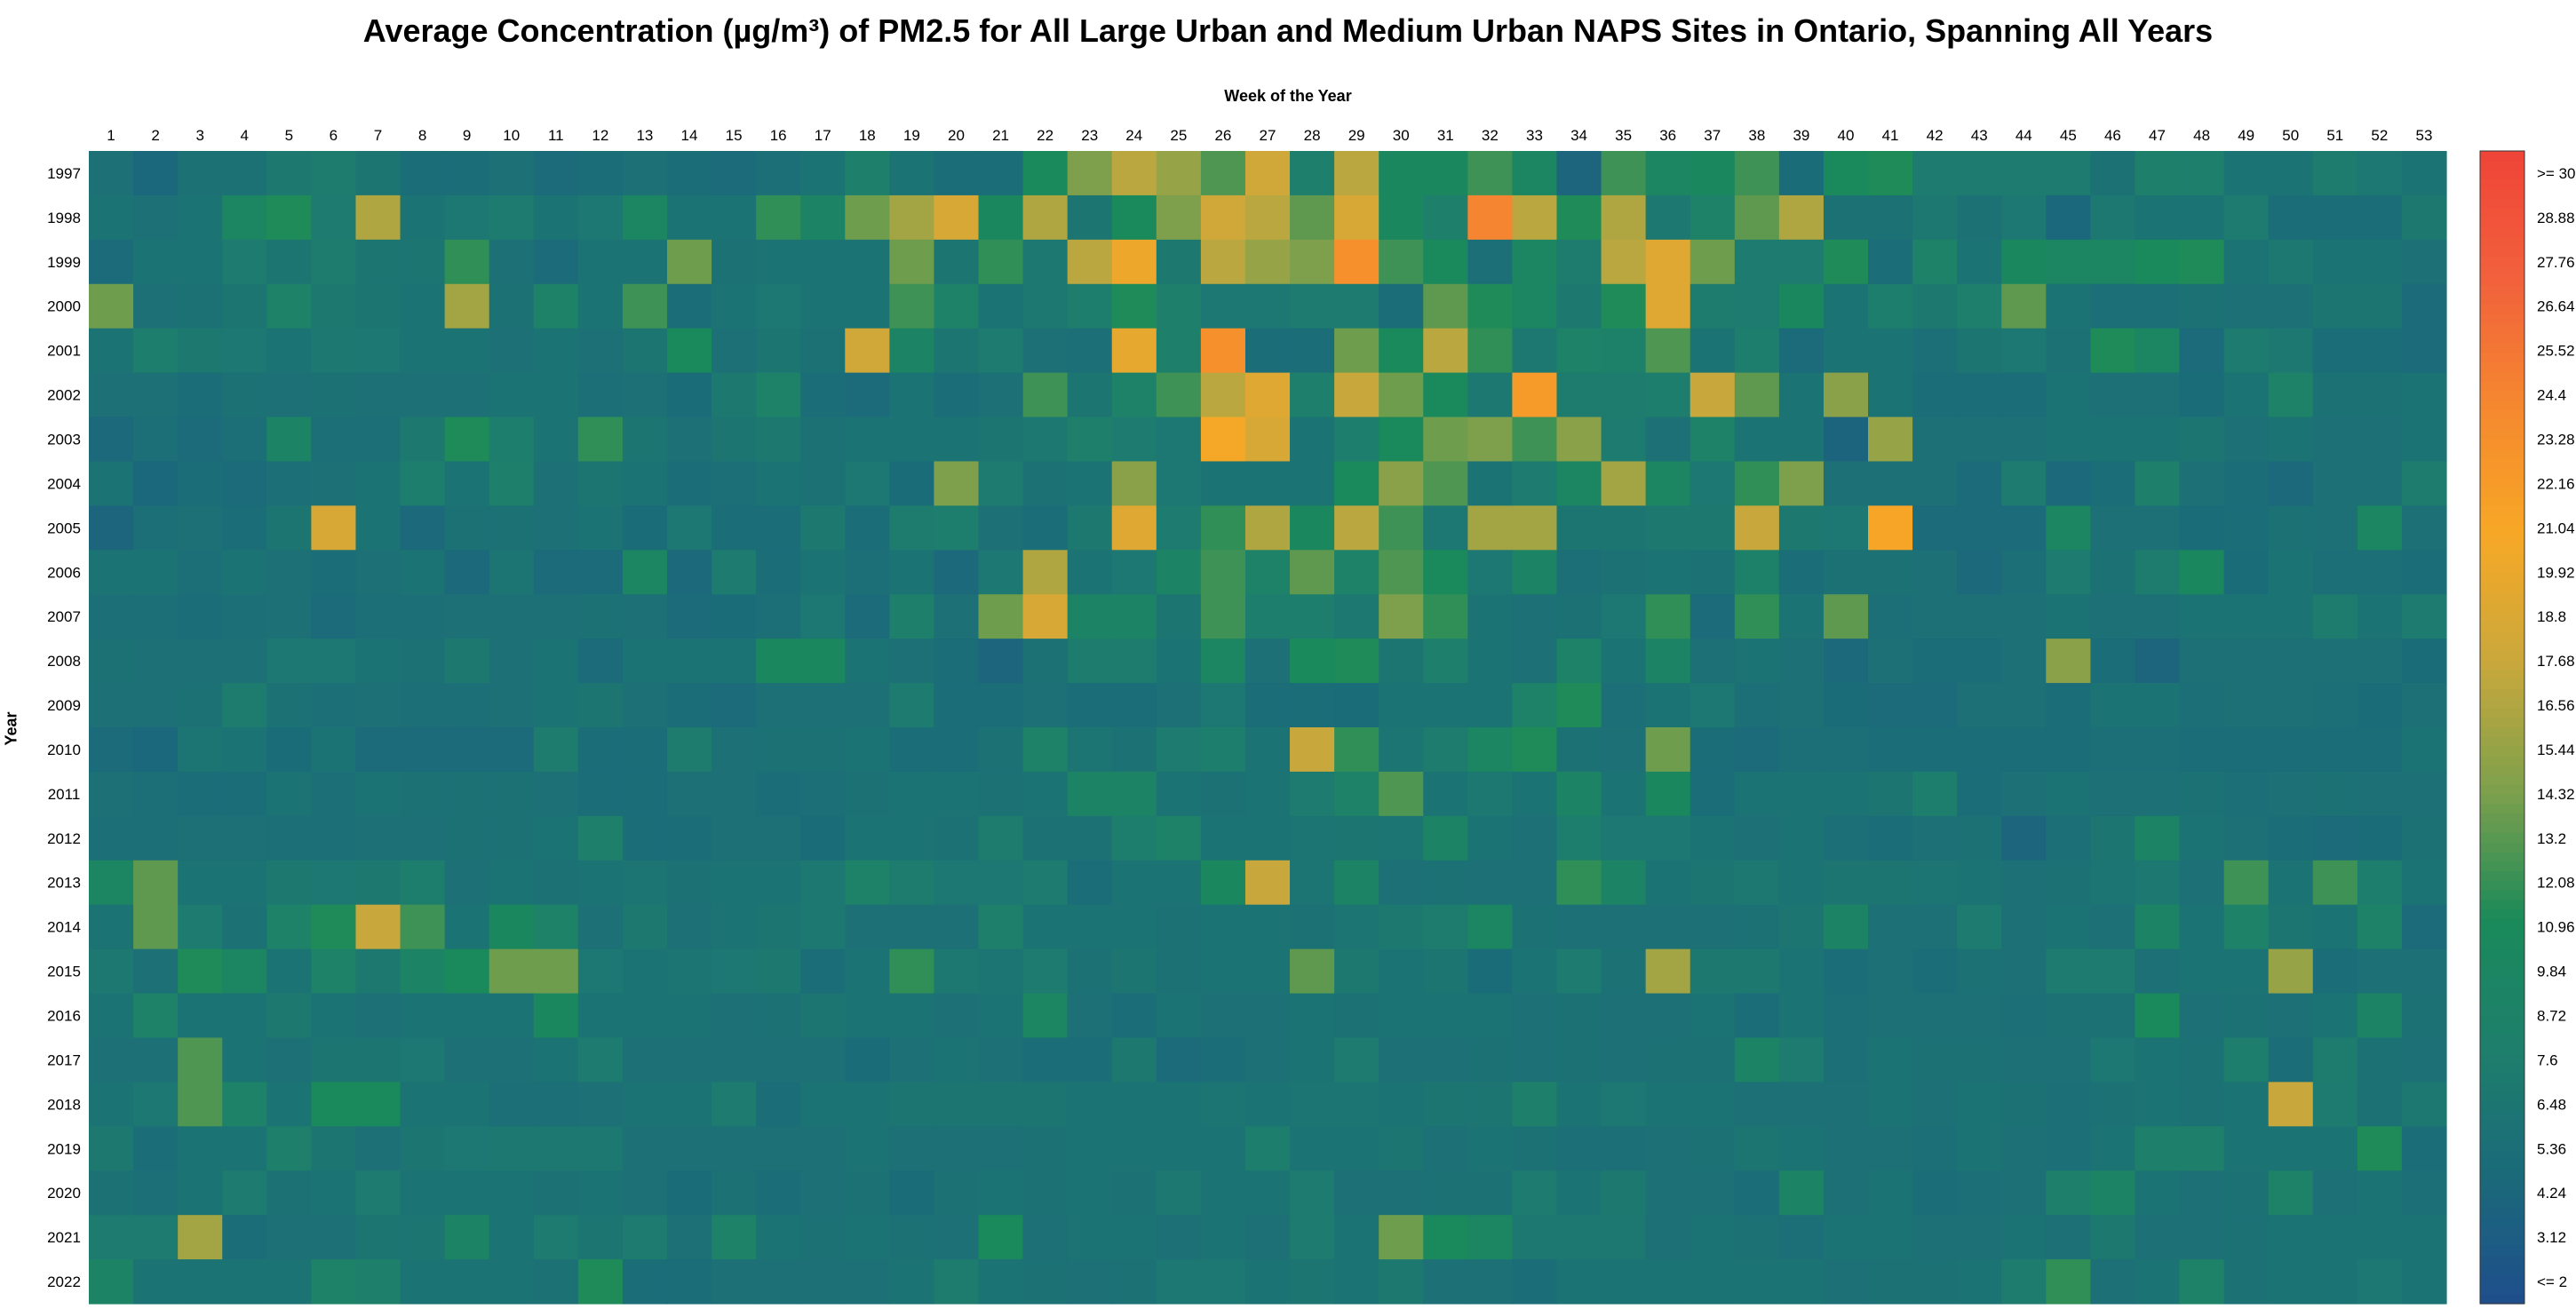 This screenshot has width=2576, height=1309. I want to click on x-tick-label: 50, so click(2290, 135).